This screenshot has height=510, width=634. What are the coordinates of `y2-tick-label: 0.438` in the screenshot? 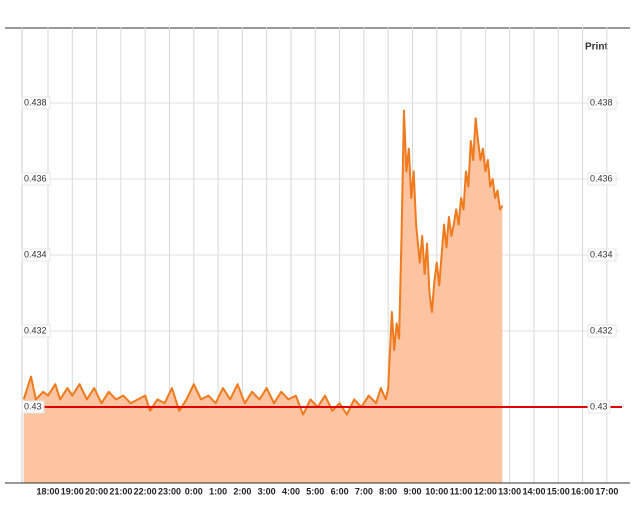 It's located at (601, 102).